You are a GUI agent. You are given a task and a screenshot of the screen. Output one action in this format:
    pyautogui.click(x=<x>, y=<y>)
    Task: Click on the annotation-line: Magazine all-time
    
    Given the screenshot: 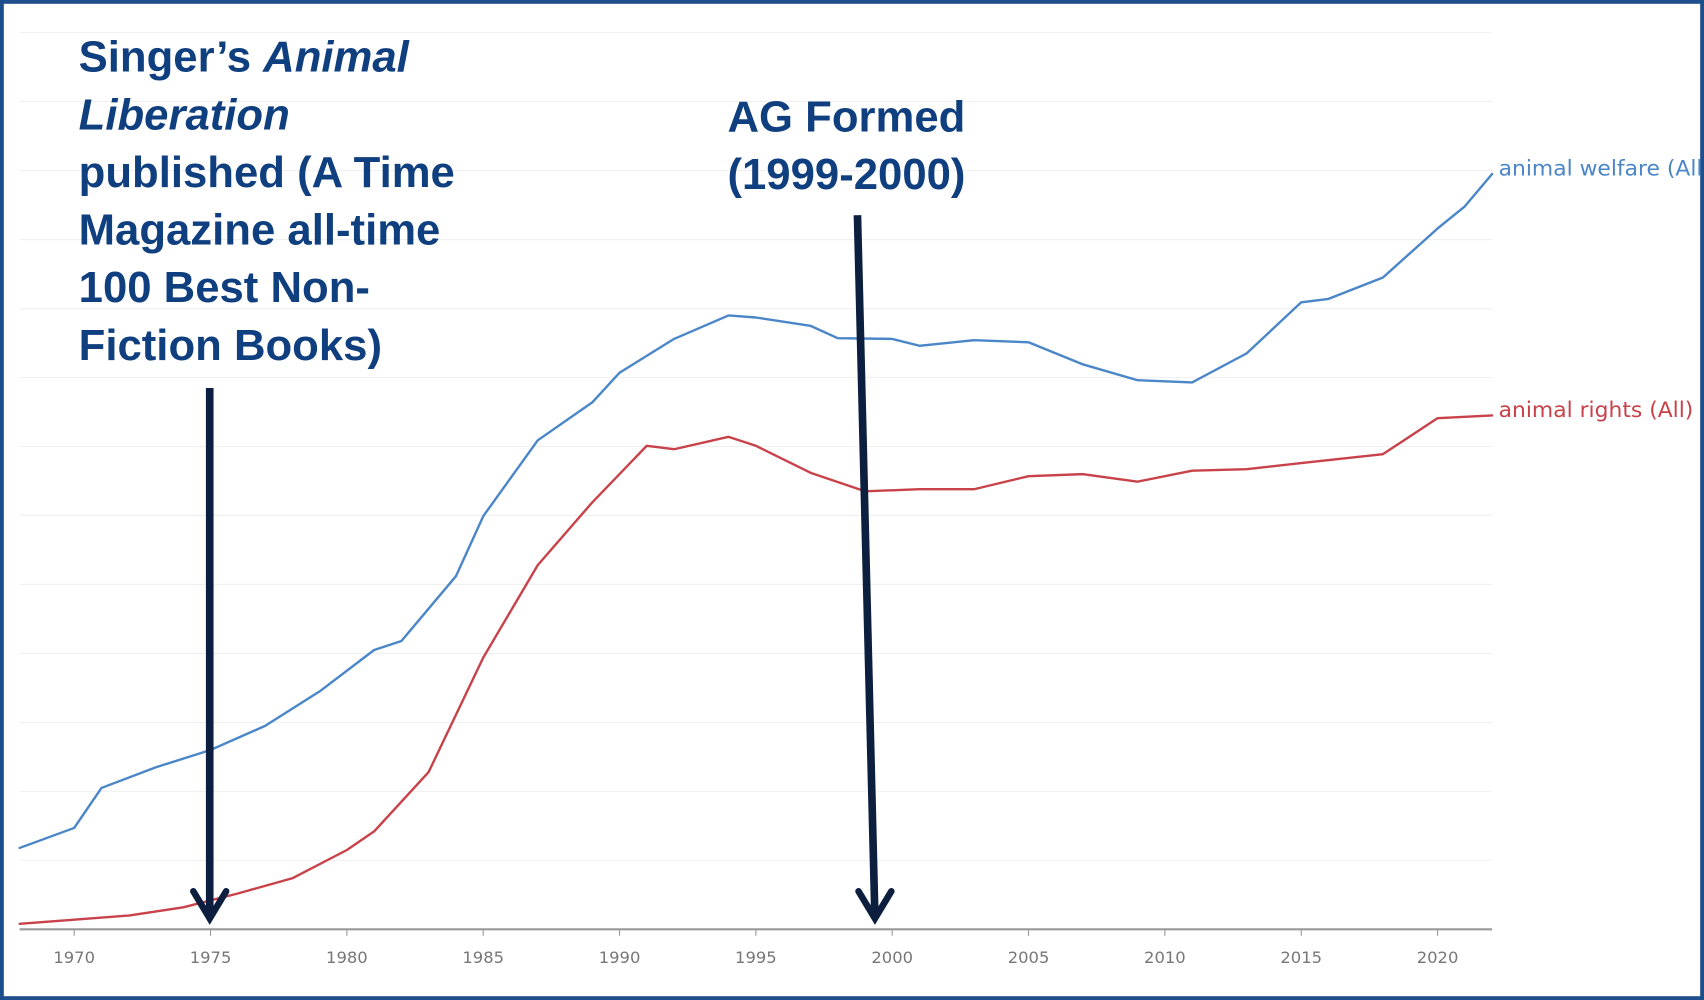 What is the action you would take?
    pyautogui.click(x=260, y=230)
    